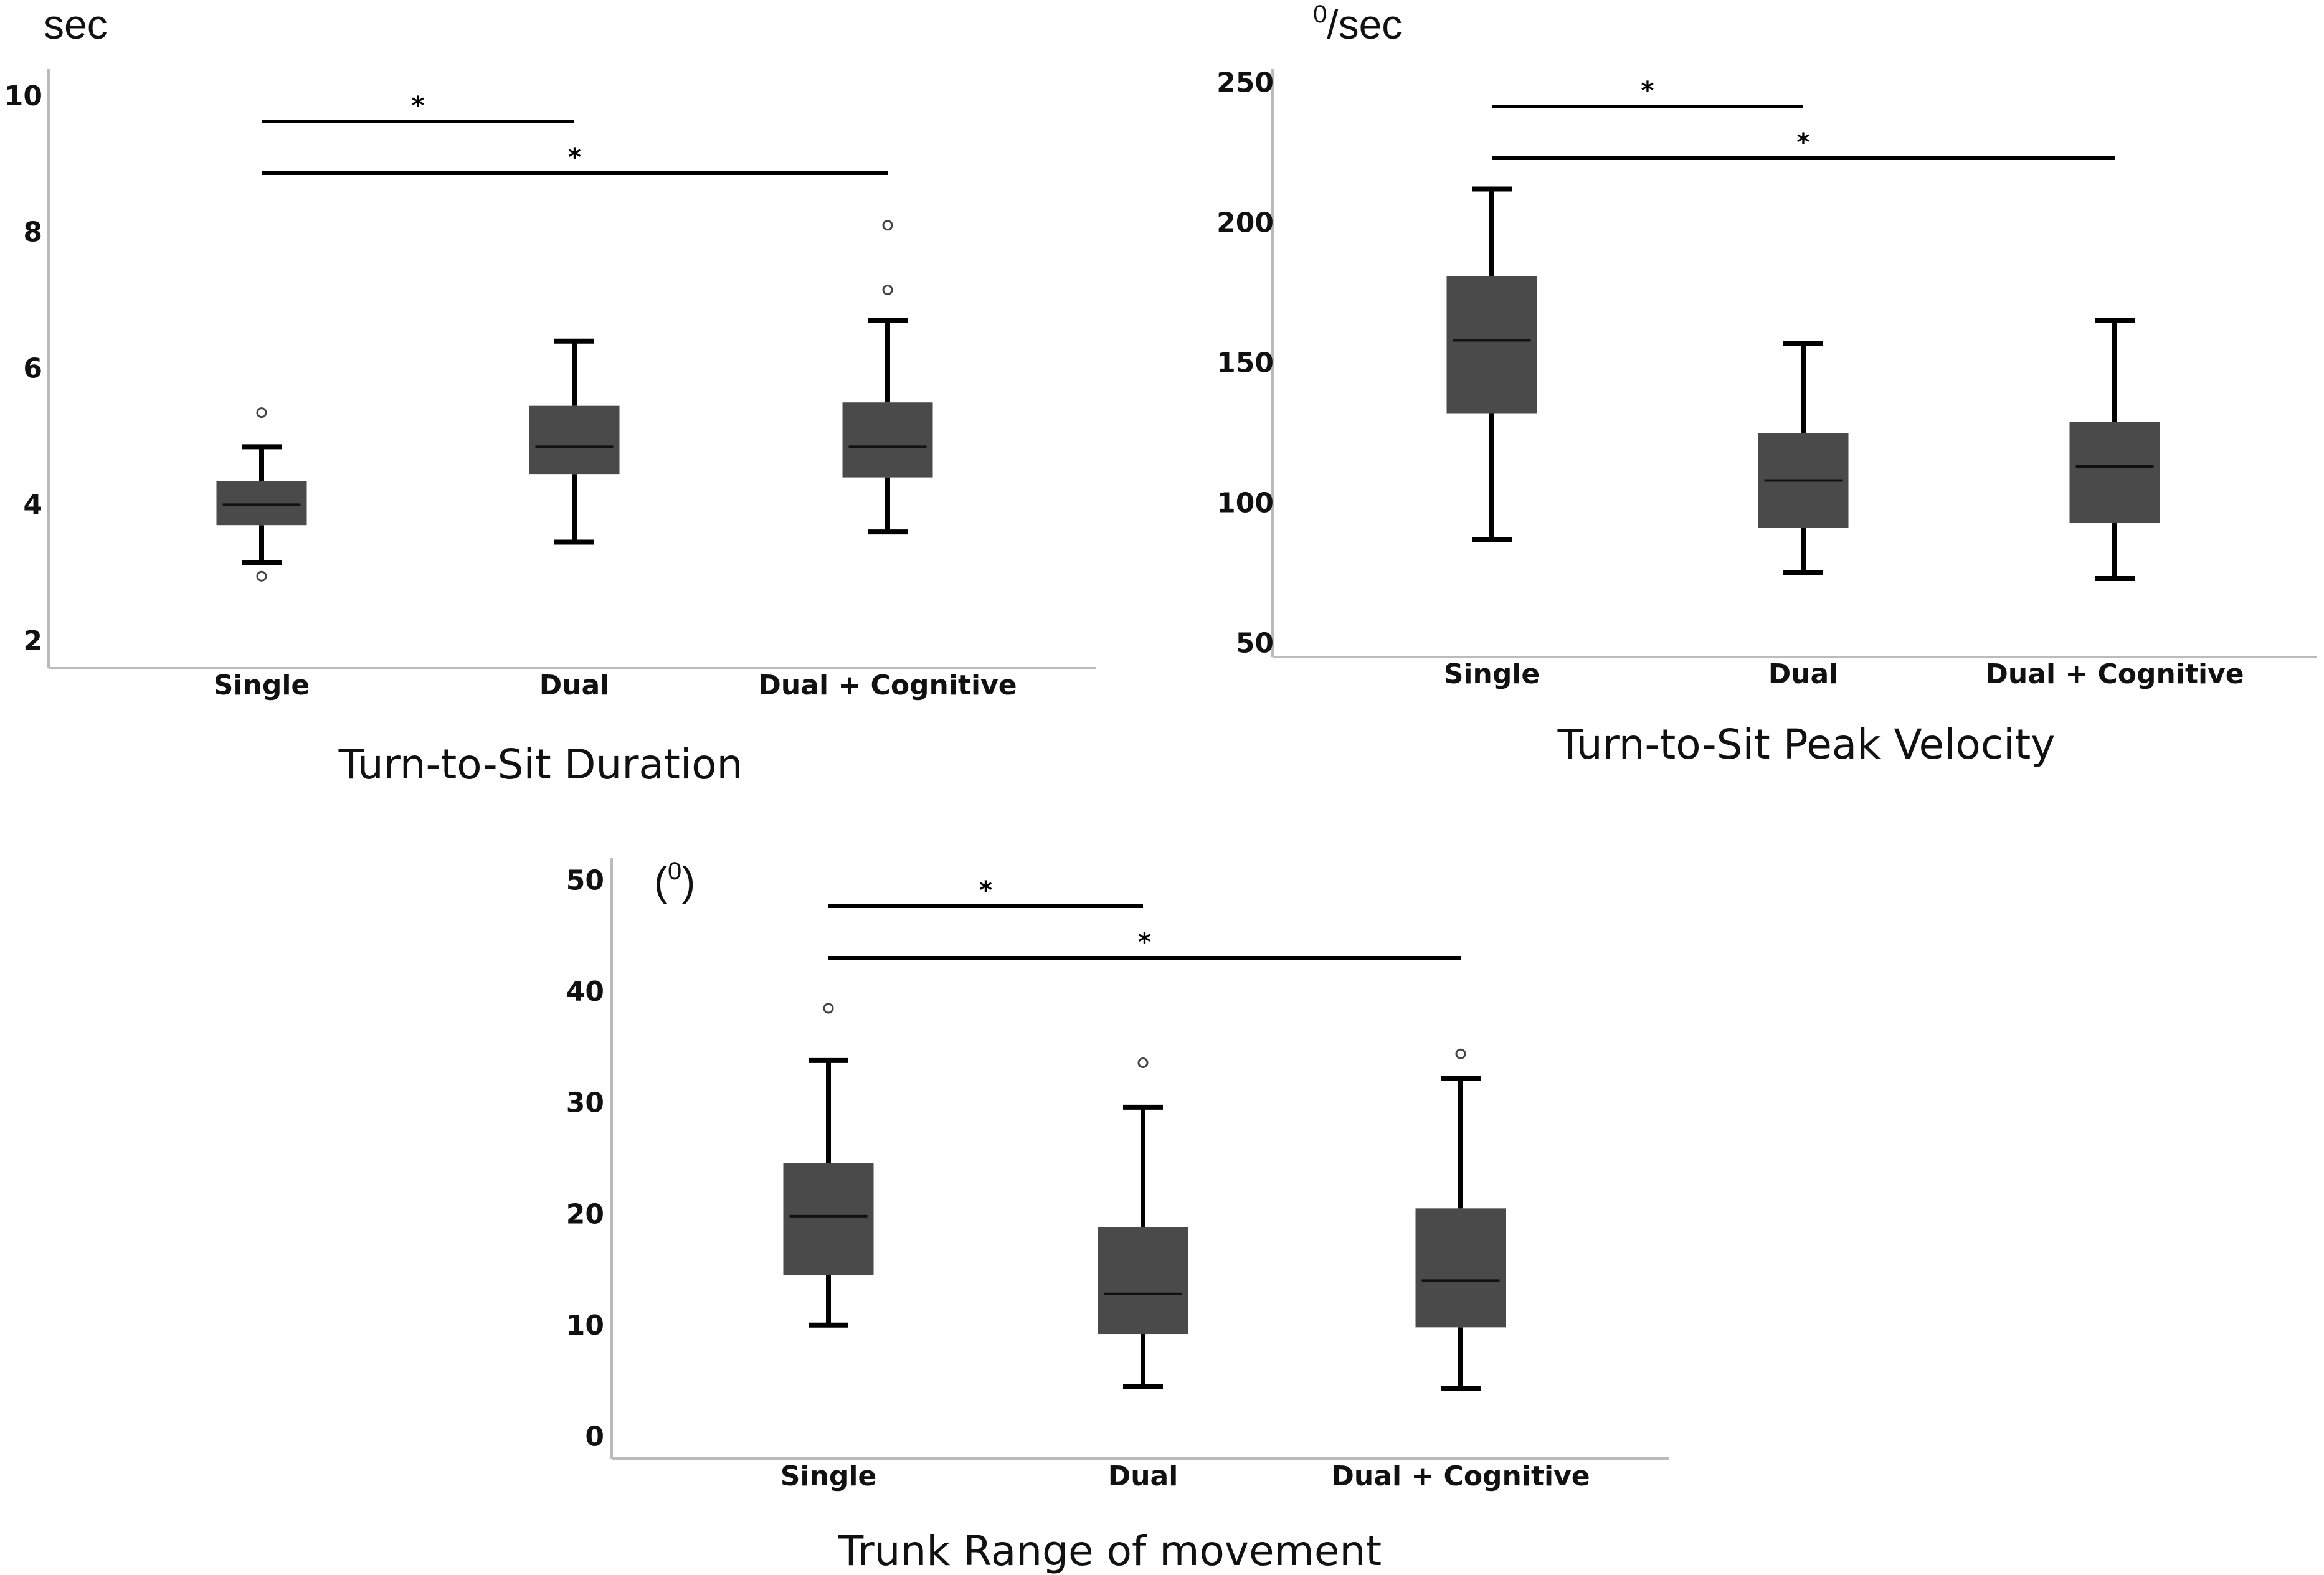 This screenshot has height=1575, width=2324. What do you see at coordinates (32, 369) in the screenshot?
I see `y-tick-label: 6` at bounding box center [32, 369].